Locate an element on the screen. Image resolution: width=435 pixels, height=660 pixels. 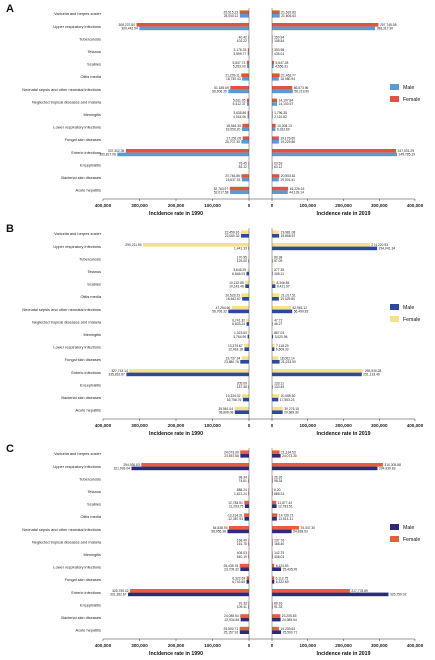
legend-swatch-male is located at coordinates (394, 527).